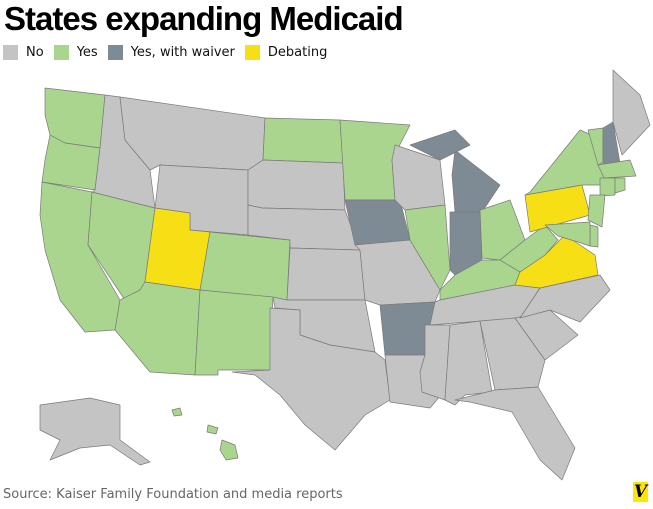  I want to click on state-ct, so click(607, 187).